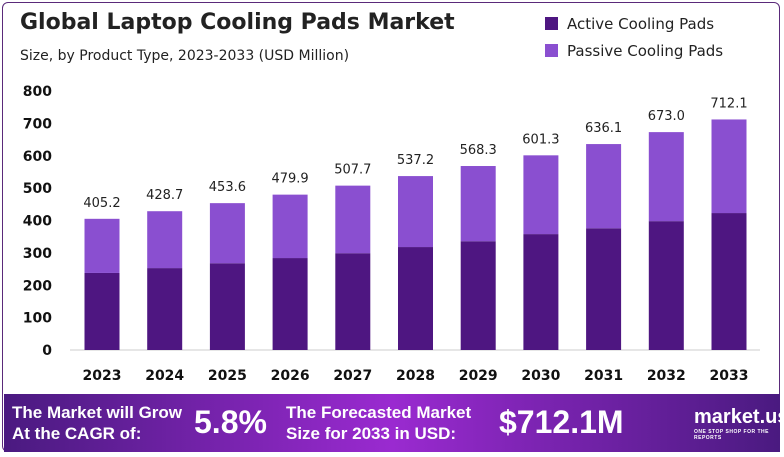 The image size is (784, 457). What do you see at coordinates (415, 376) in the screenshot?
I see `x-tick-label: 2028` at bounding box center [415, 376].